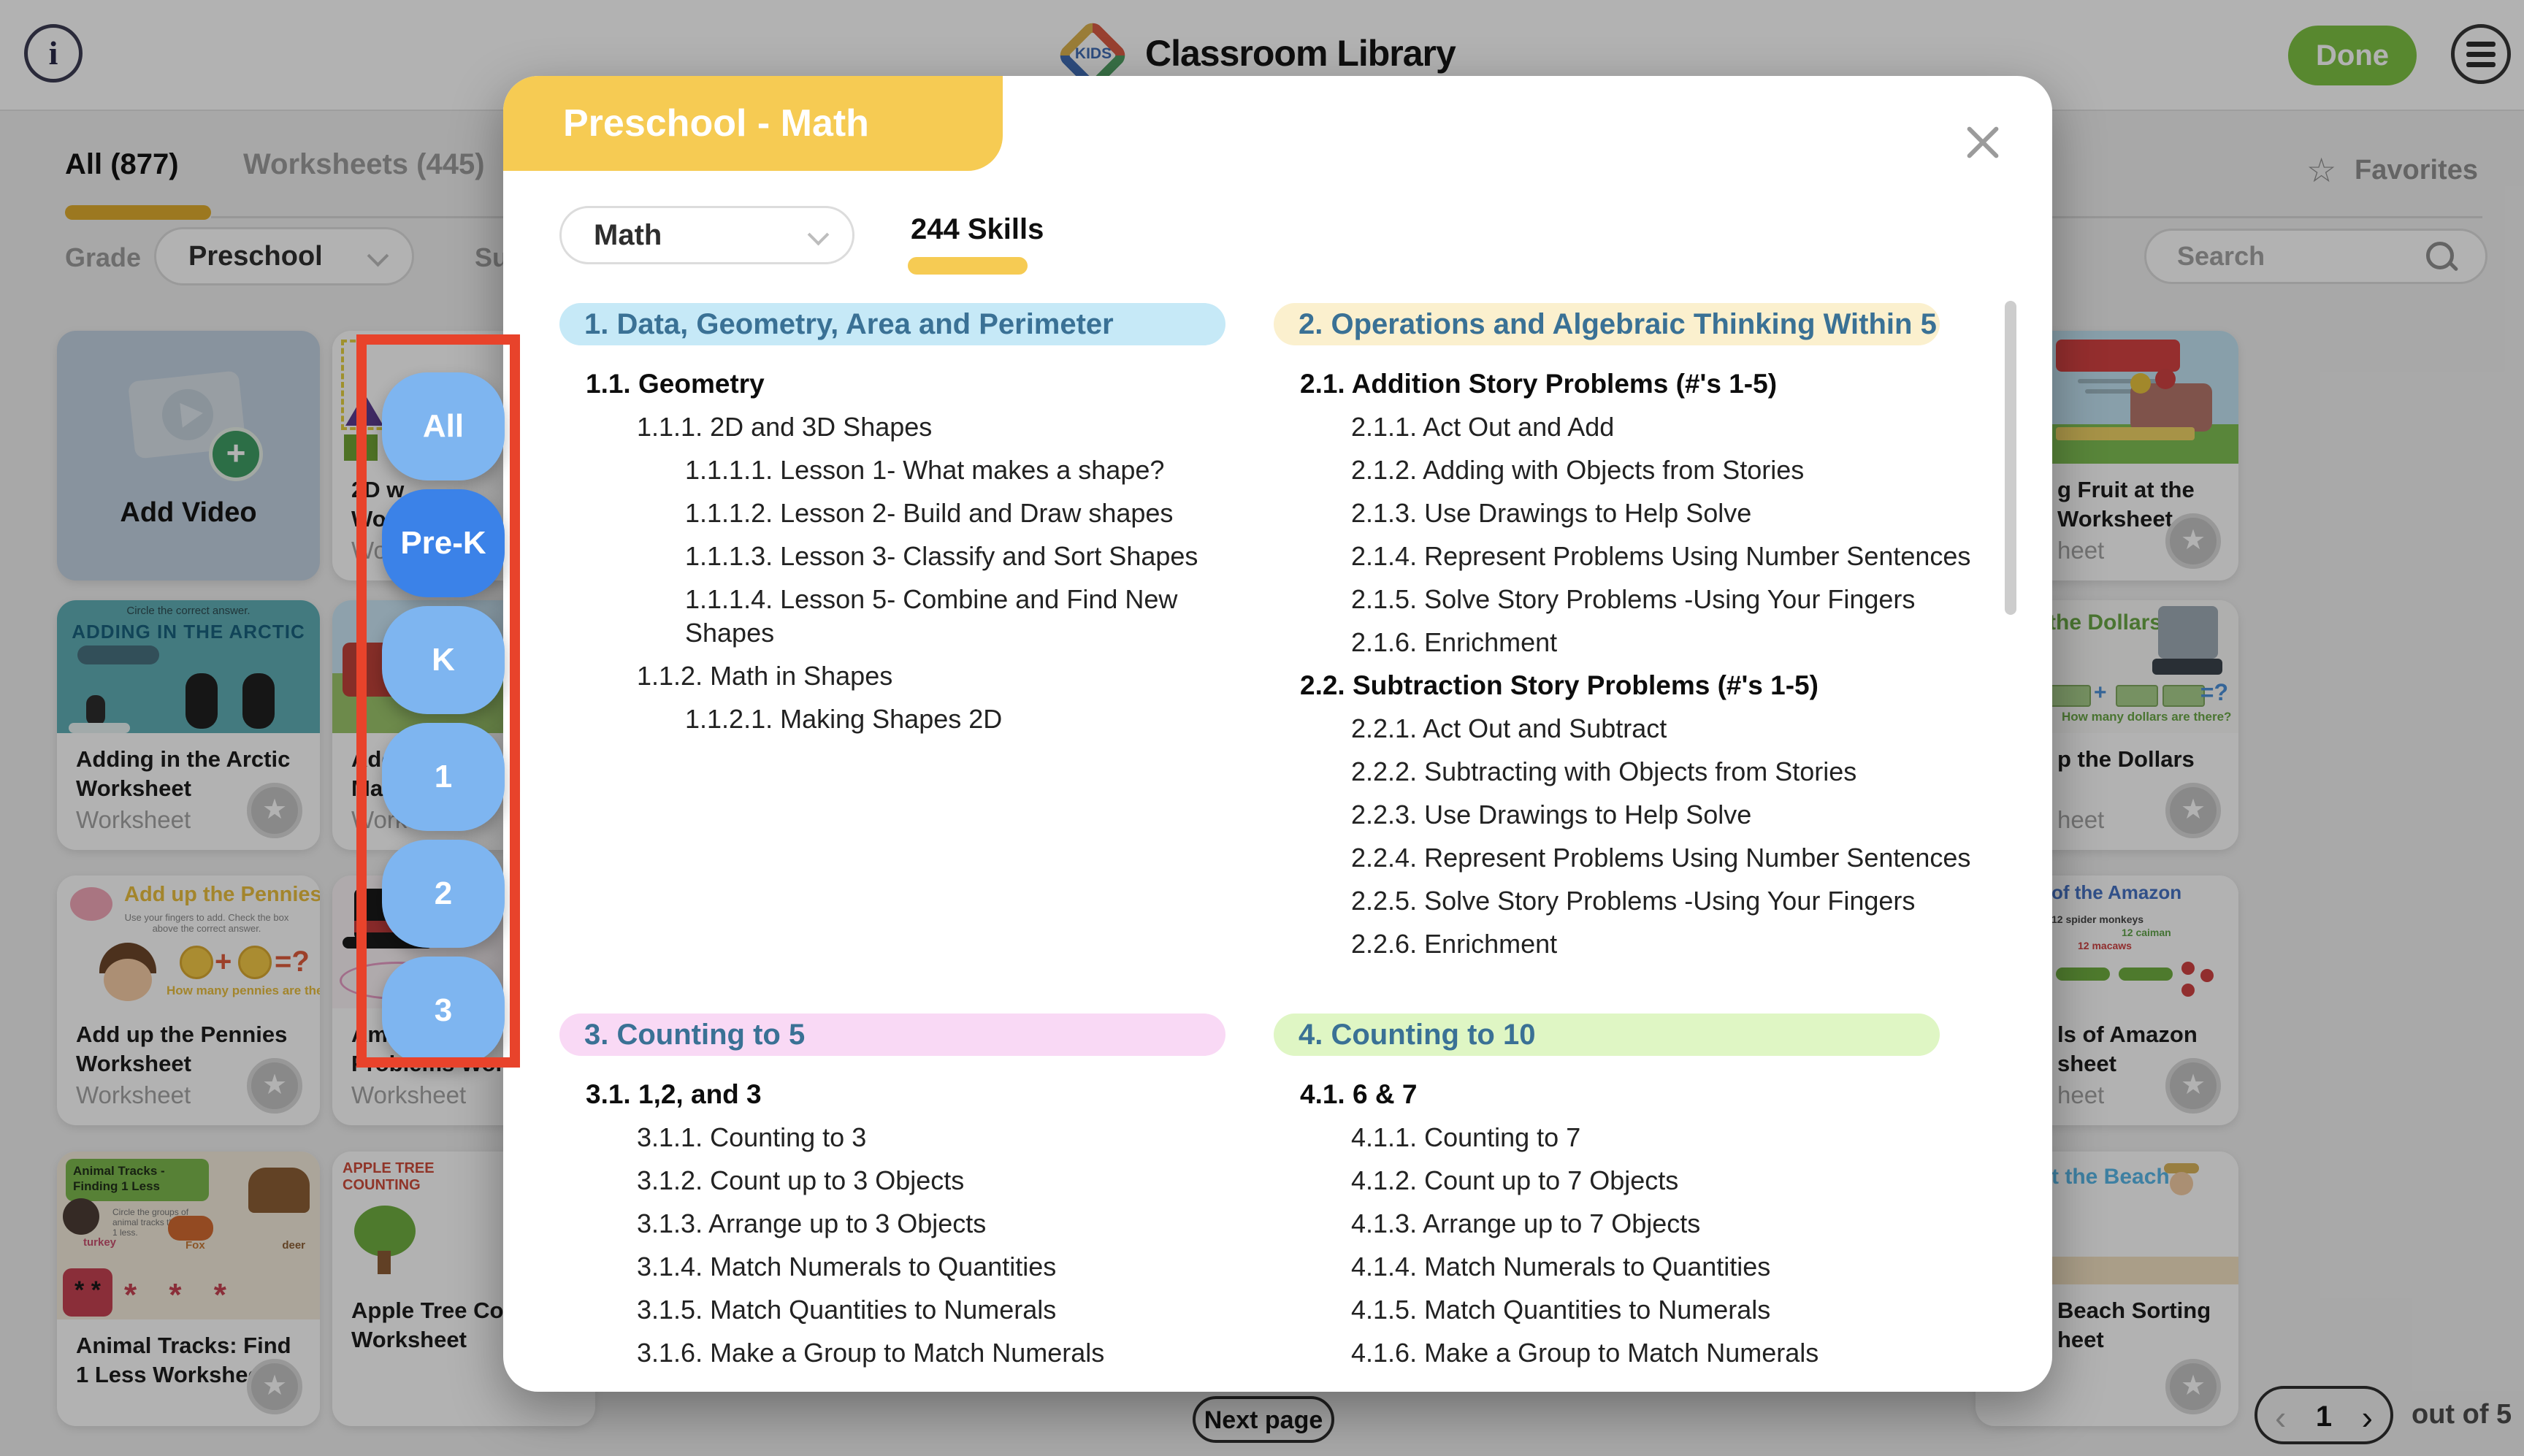  Describe the element at coordinates (847, 1266) in the screenshot. I see `skill-item: 3.1.4. Match Numerals to Quantities` at that location.